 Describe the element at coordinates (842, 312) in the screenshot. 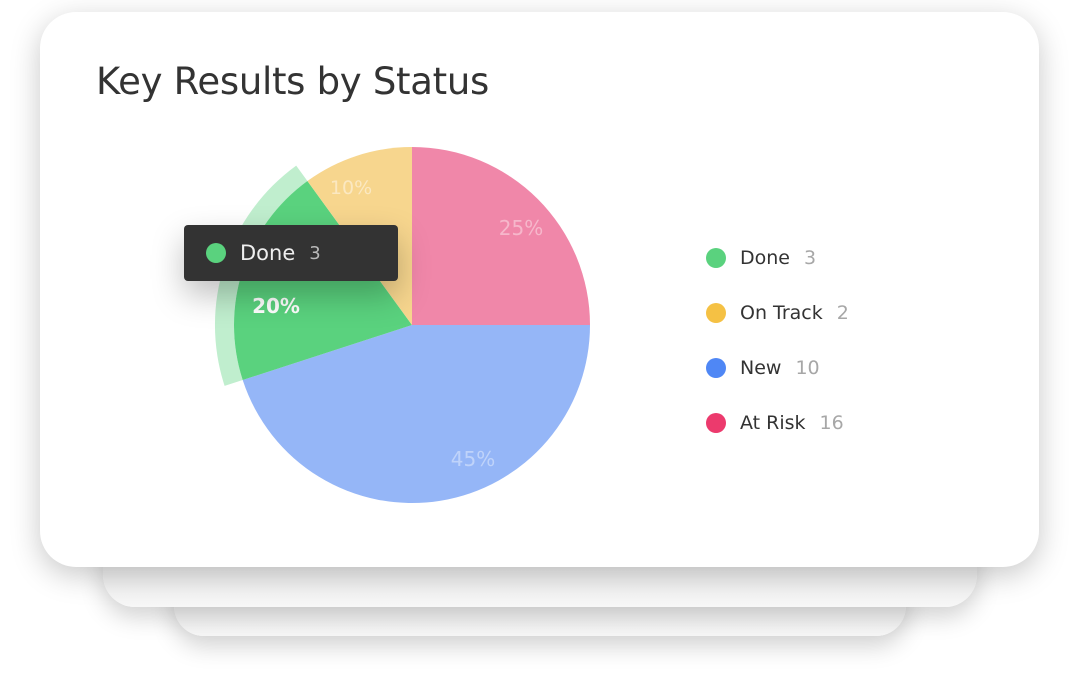

I see `legend-count: 2` at that location.